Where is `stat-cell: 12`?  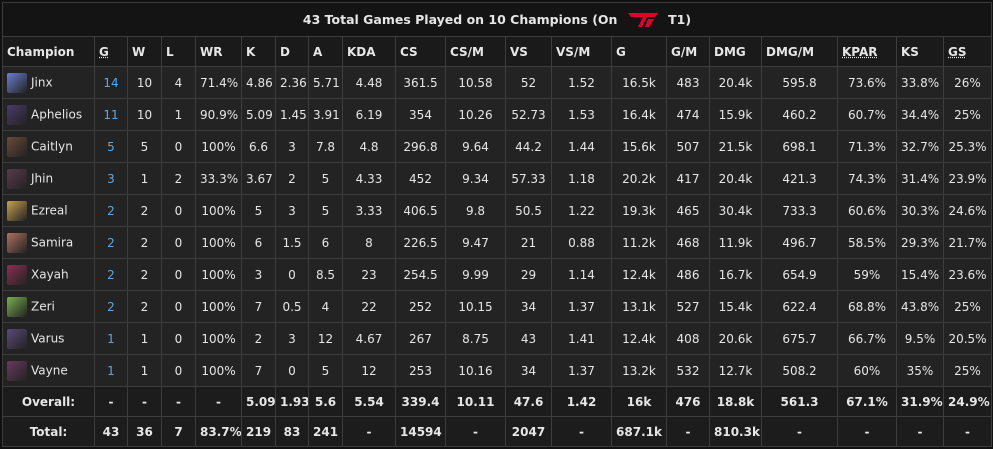
stat-cell: 12 is located at coordinates (325, 338).